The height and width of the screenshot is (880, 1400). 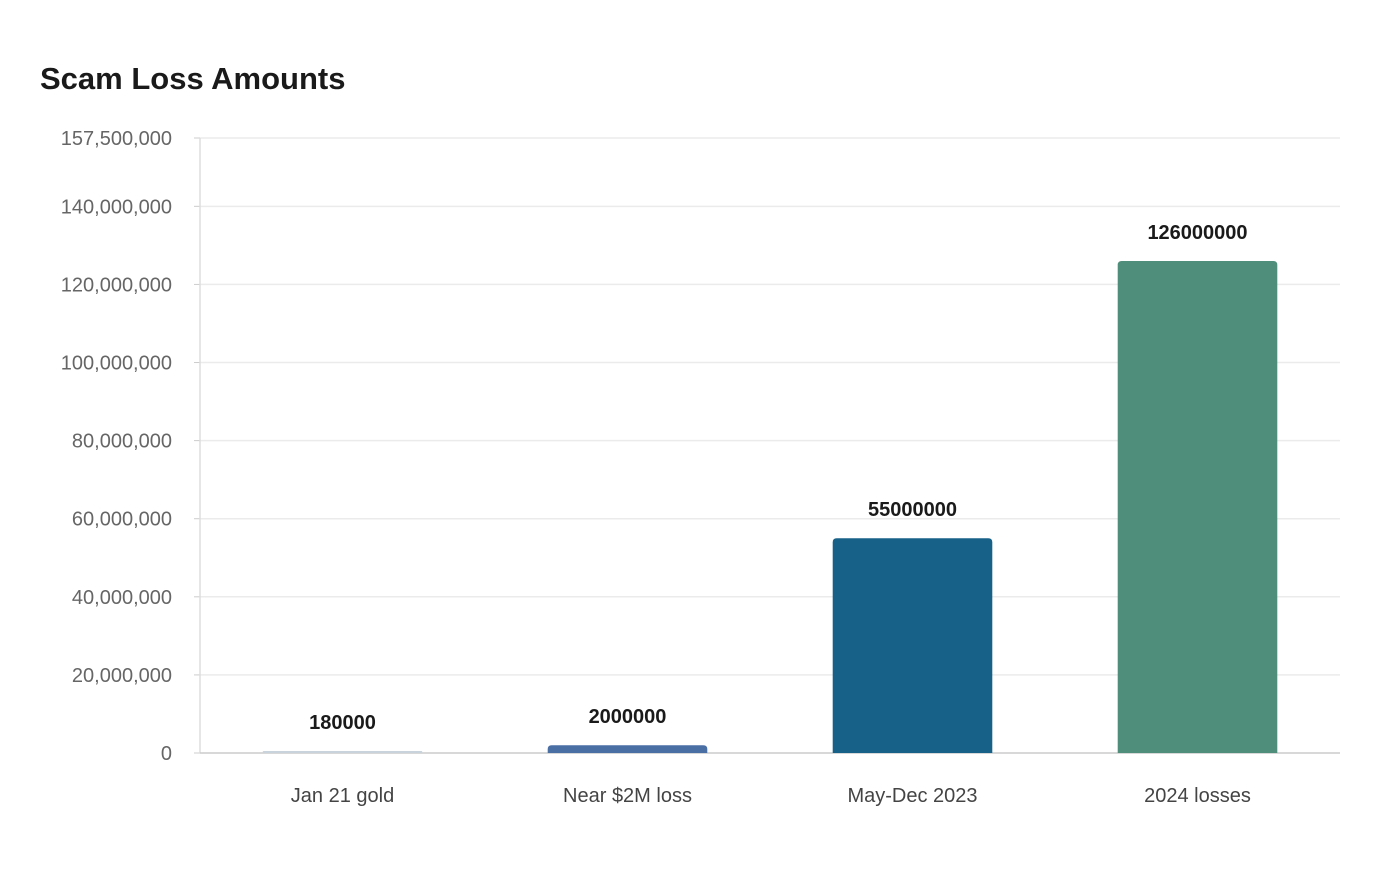 What do you see at coordinates (116, 285) in the screenshot?
I see `y-tick-label: 120,000,000` at bounding box center [116, 285].